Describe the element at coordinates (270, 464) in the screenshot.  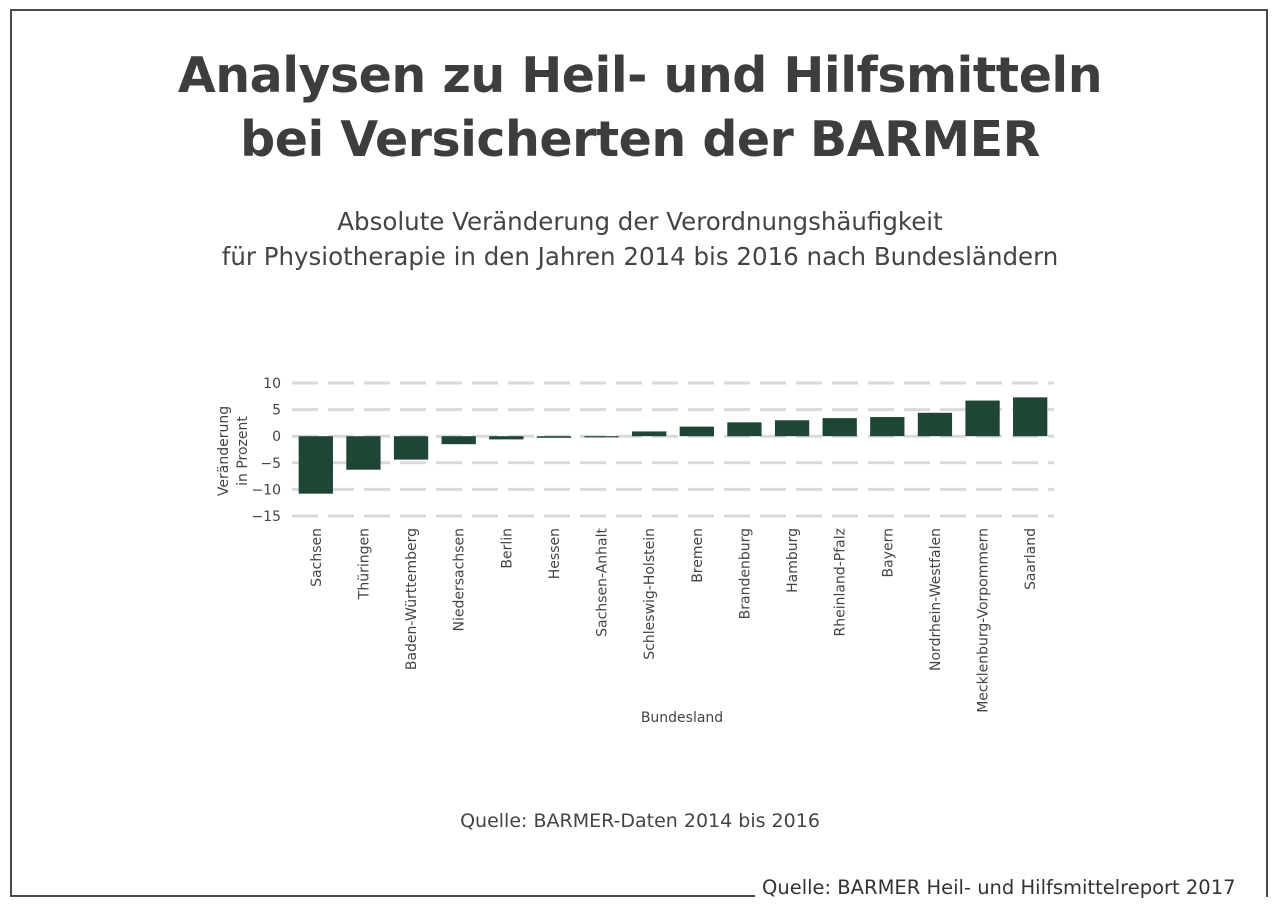
I see `y-tick-label: −5` at that location.